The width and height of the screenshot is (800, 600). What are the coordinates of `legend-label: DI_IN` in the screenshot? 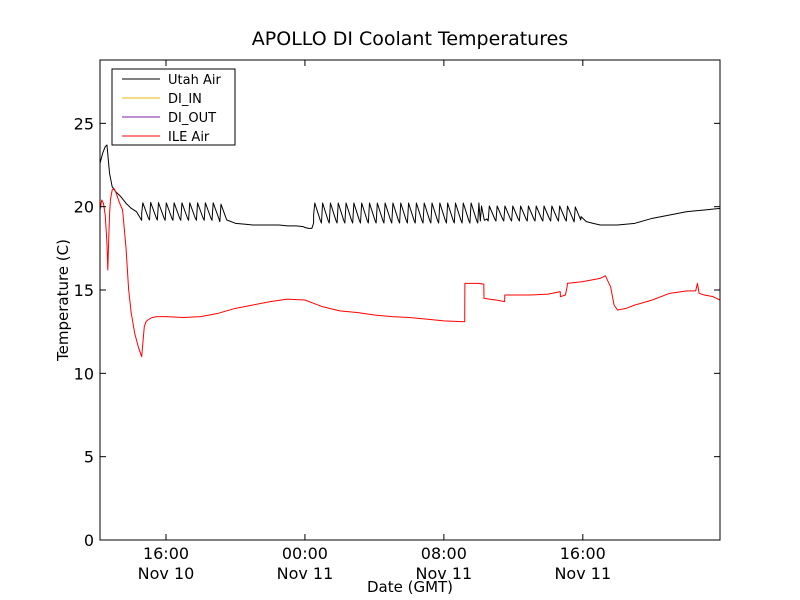 It's located at (185, 99).